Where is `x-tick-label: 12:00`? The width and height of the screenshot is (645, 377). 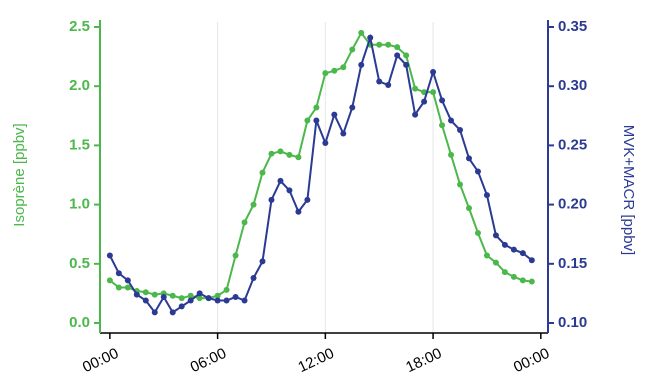 x-tick-label: 12:00 is located at coordinates (316, 360).